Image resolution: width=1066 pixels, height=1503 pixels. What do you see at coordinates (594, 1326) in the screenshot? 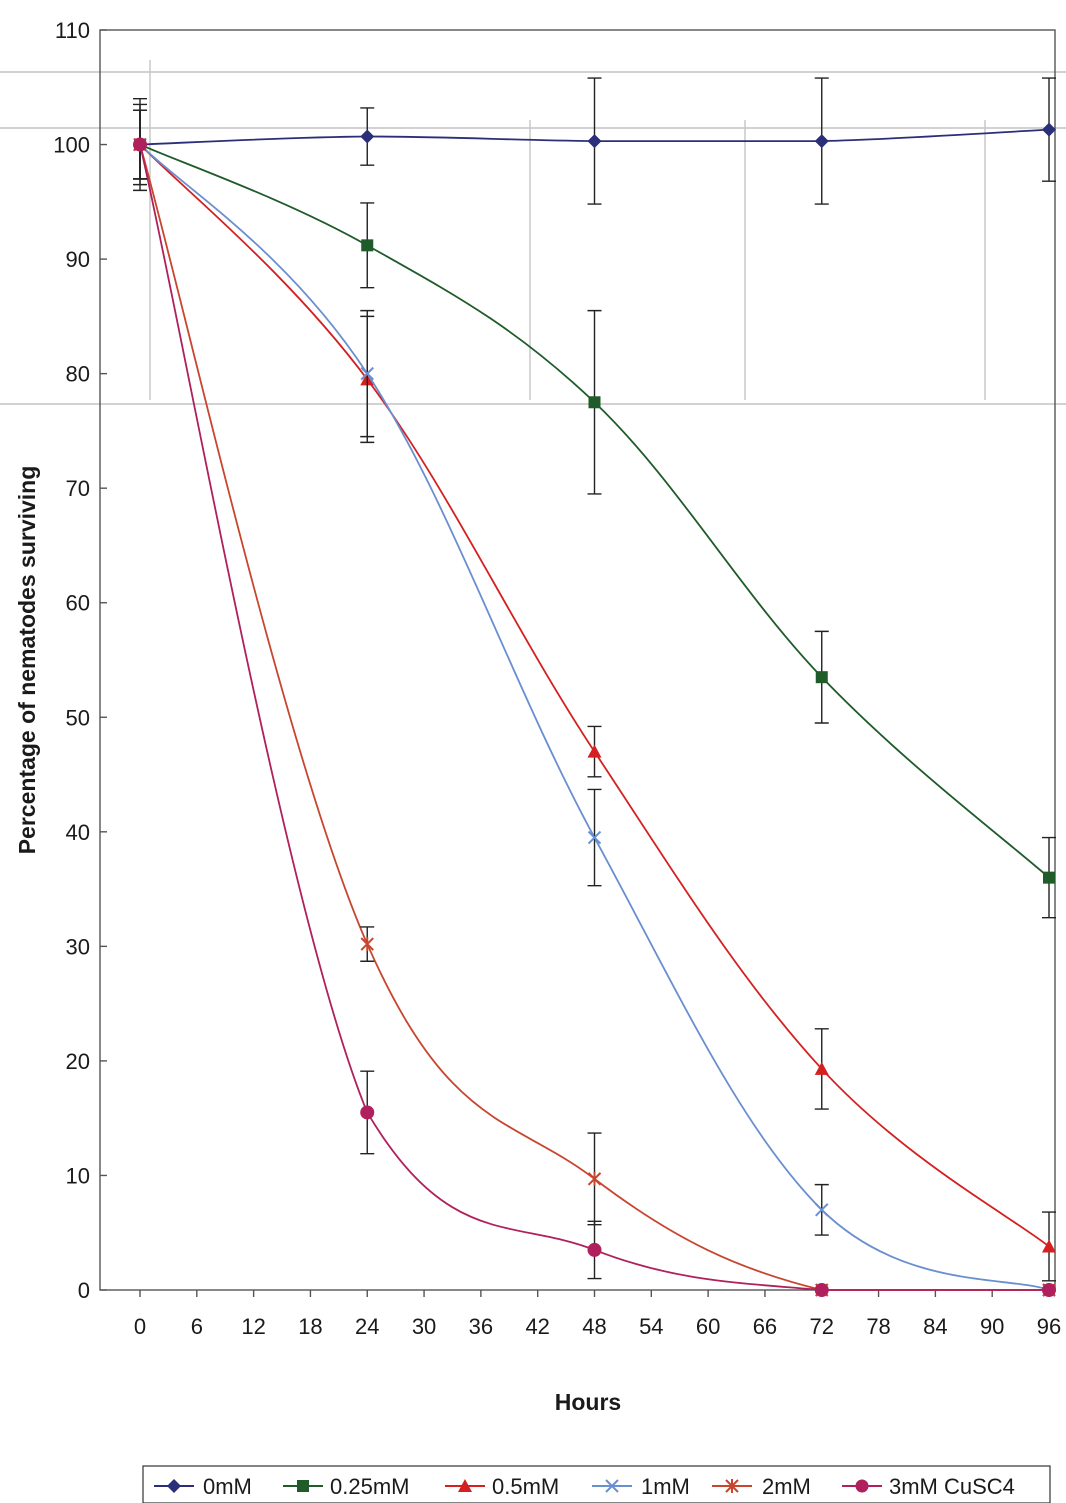
I see `x-tick-label: 48` at bounding box center [594, 1326].